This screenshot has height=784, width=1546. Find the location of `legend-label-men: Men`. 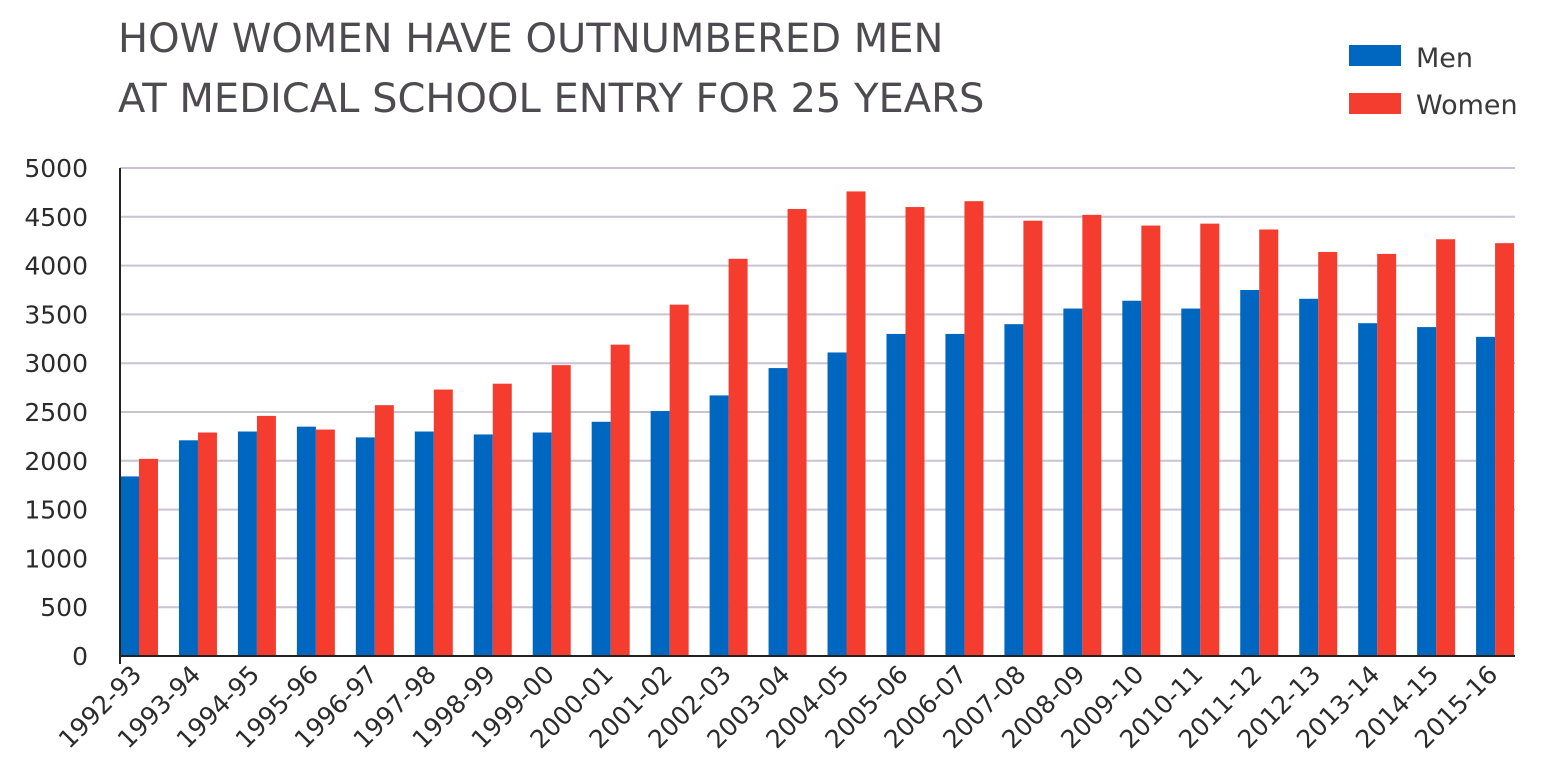

legend-label-men: Men is located at coordinates (1444, 58).